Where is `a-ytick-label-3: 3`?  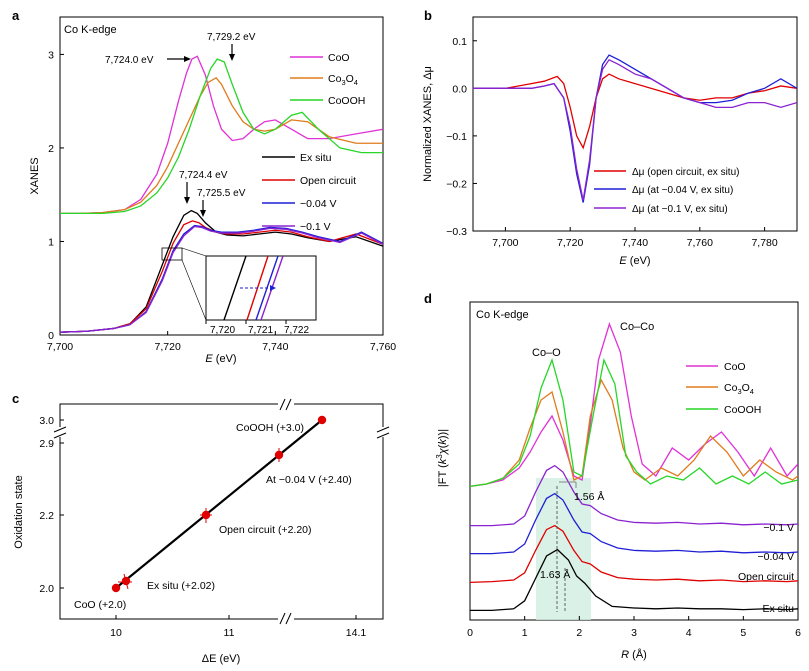
a-ytick-label-3: 3 is located at coordinates (51, 55).